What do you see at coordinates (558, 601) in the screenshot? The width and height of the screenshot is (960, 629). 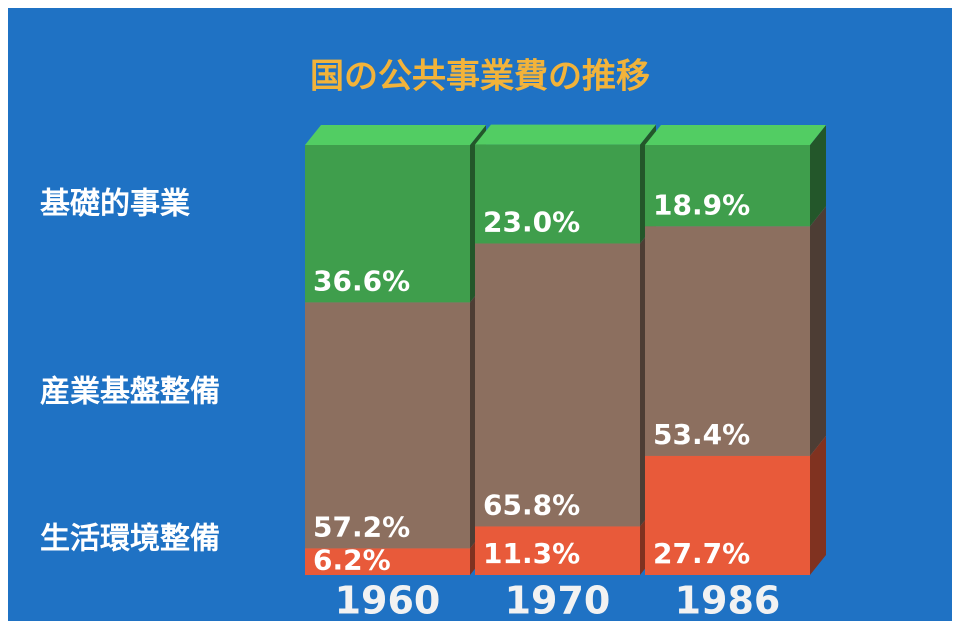 I see `x-tick-label: 1970` at bounding box center [558, 601].